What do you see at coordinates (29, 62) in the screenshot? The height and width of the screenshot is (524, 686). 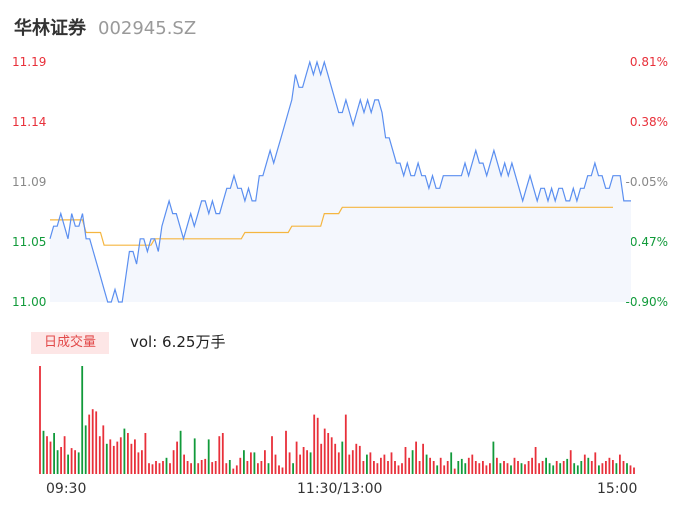 I see `y-tick-left-0: 11.19` at bounding box center [29, 62].